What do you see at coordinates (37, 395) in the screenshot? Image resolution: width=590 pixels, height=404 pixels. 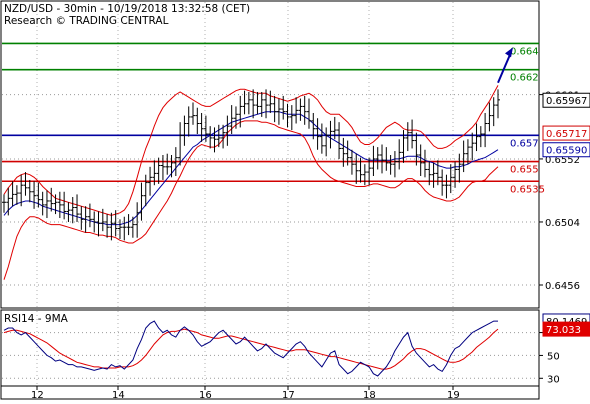 I see `x-tick-label: 12` at bounding box center [37, 395].